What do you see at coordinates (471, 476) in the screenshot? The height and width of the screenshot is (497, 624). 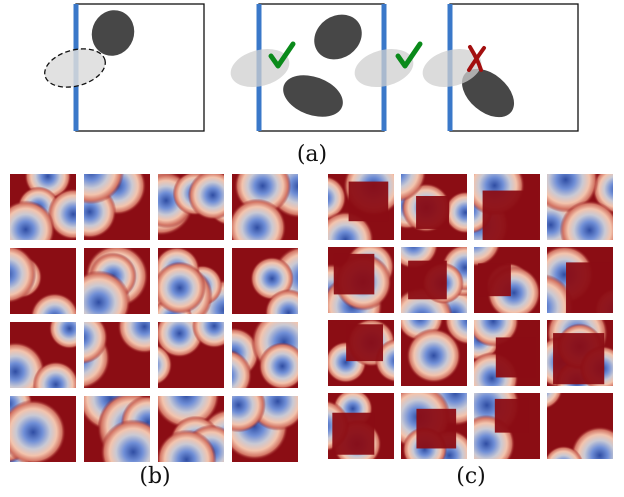 I see `caption-c: (c)` at bounding box center [471, 476].